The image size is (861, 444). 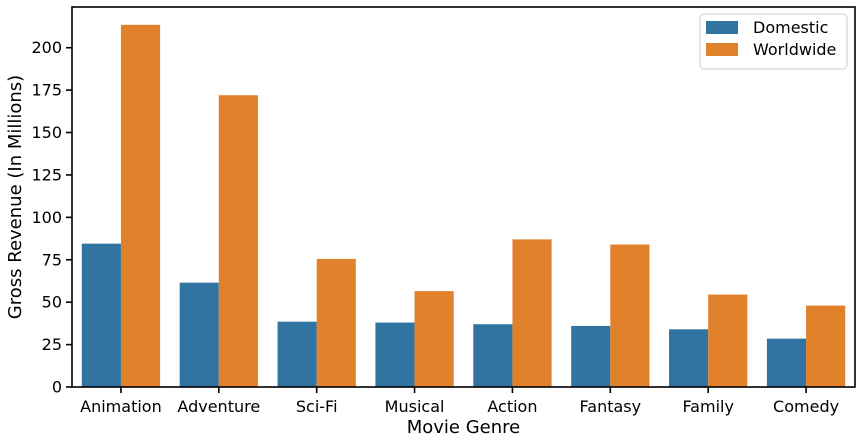 I want to click on y-tick-label: 150, so click(x=46, y=132).